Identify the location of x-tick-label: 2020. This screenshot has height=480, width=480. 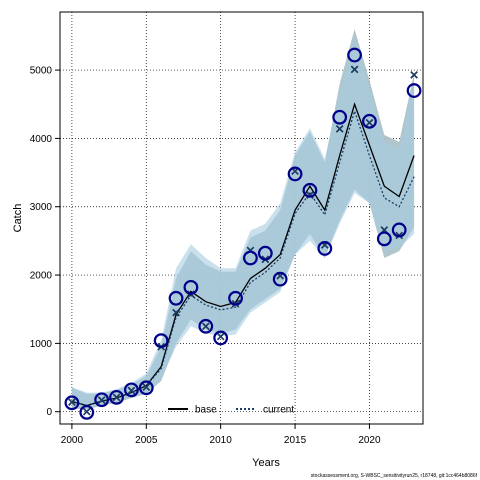
(369, 440).